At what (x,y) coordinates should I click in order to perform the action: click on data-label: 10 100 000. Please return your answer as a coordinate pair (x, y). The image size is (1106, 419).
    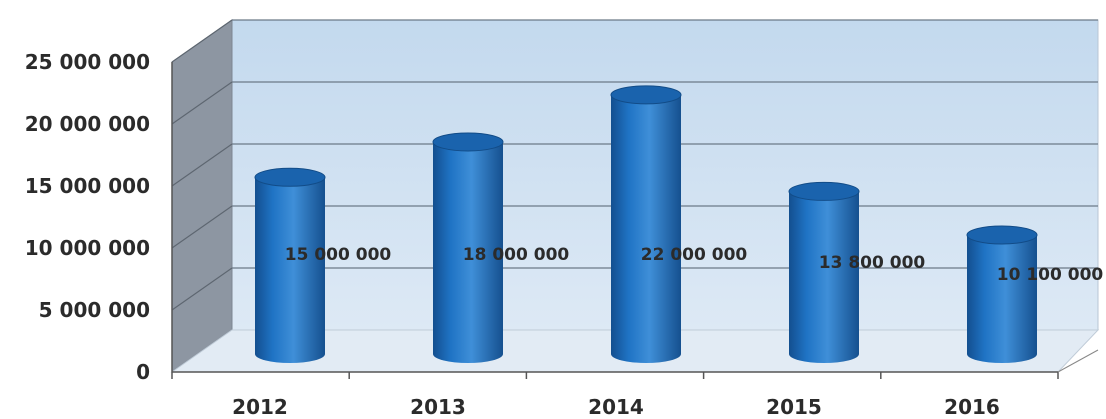
    Looking at the image, I should click on (1050, 275).